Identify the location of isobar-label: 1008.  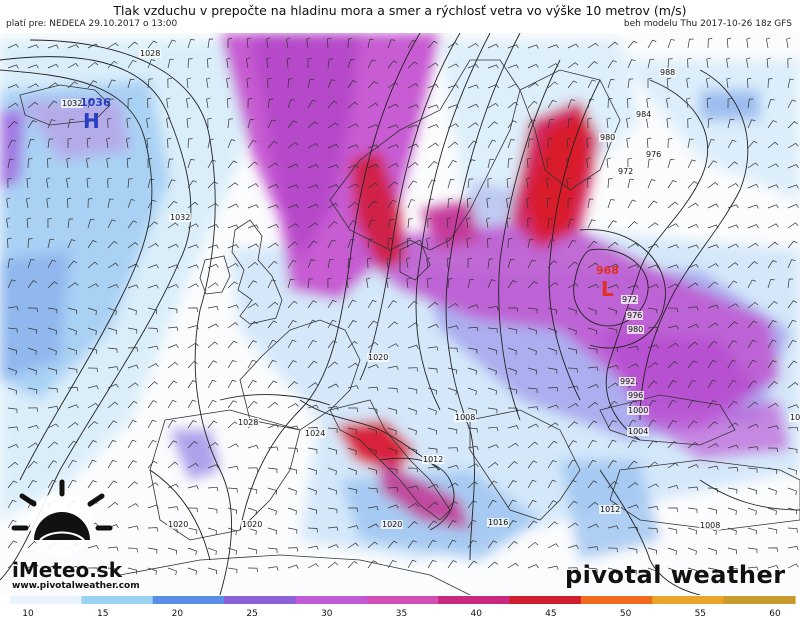
(465, 417).